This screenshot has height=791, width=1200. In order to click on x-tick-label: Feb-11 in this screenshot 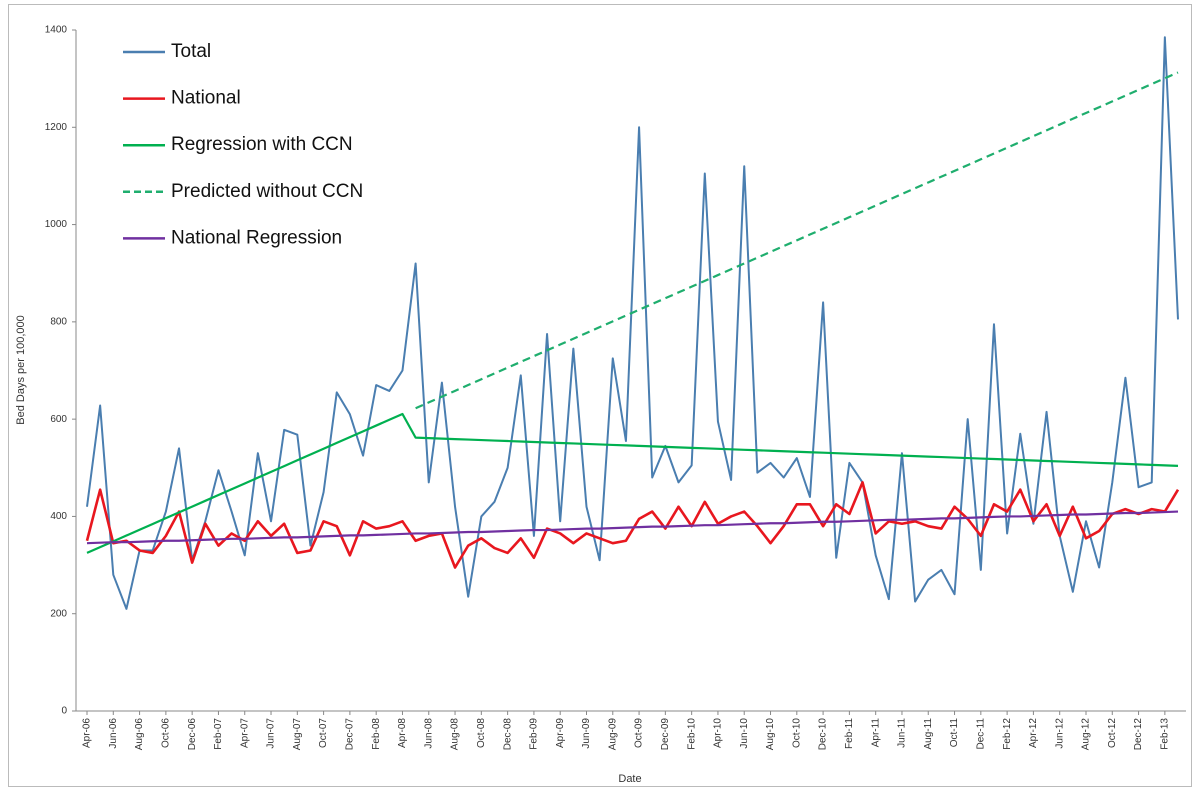, I will do `click(849, 733)`.